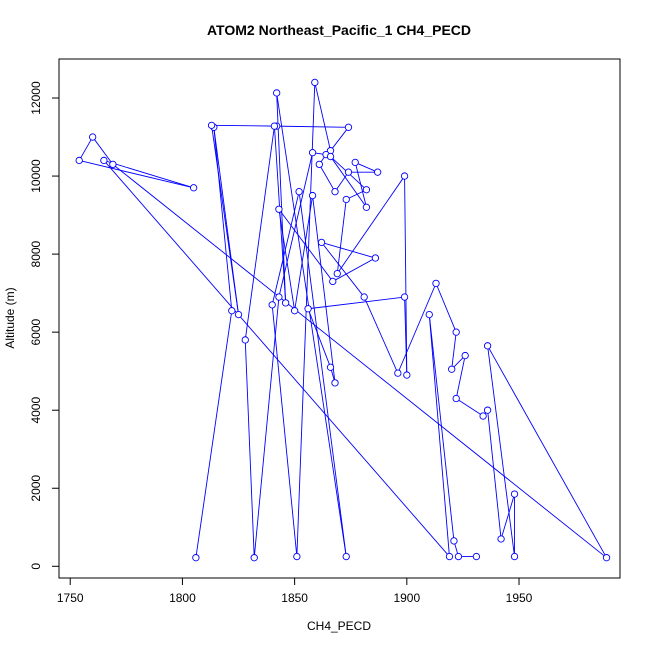 This screenshot has height=650, width=650. I want to click on x-axis-label: CH4_PECD, so click(339, 626).